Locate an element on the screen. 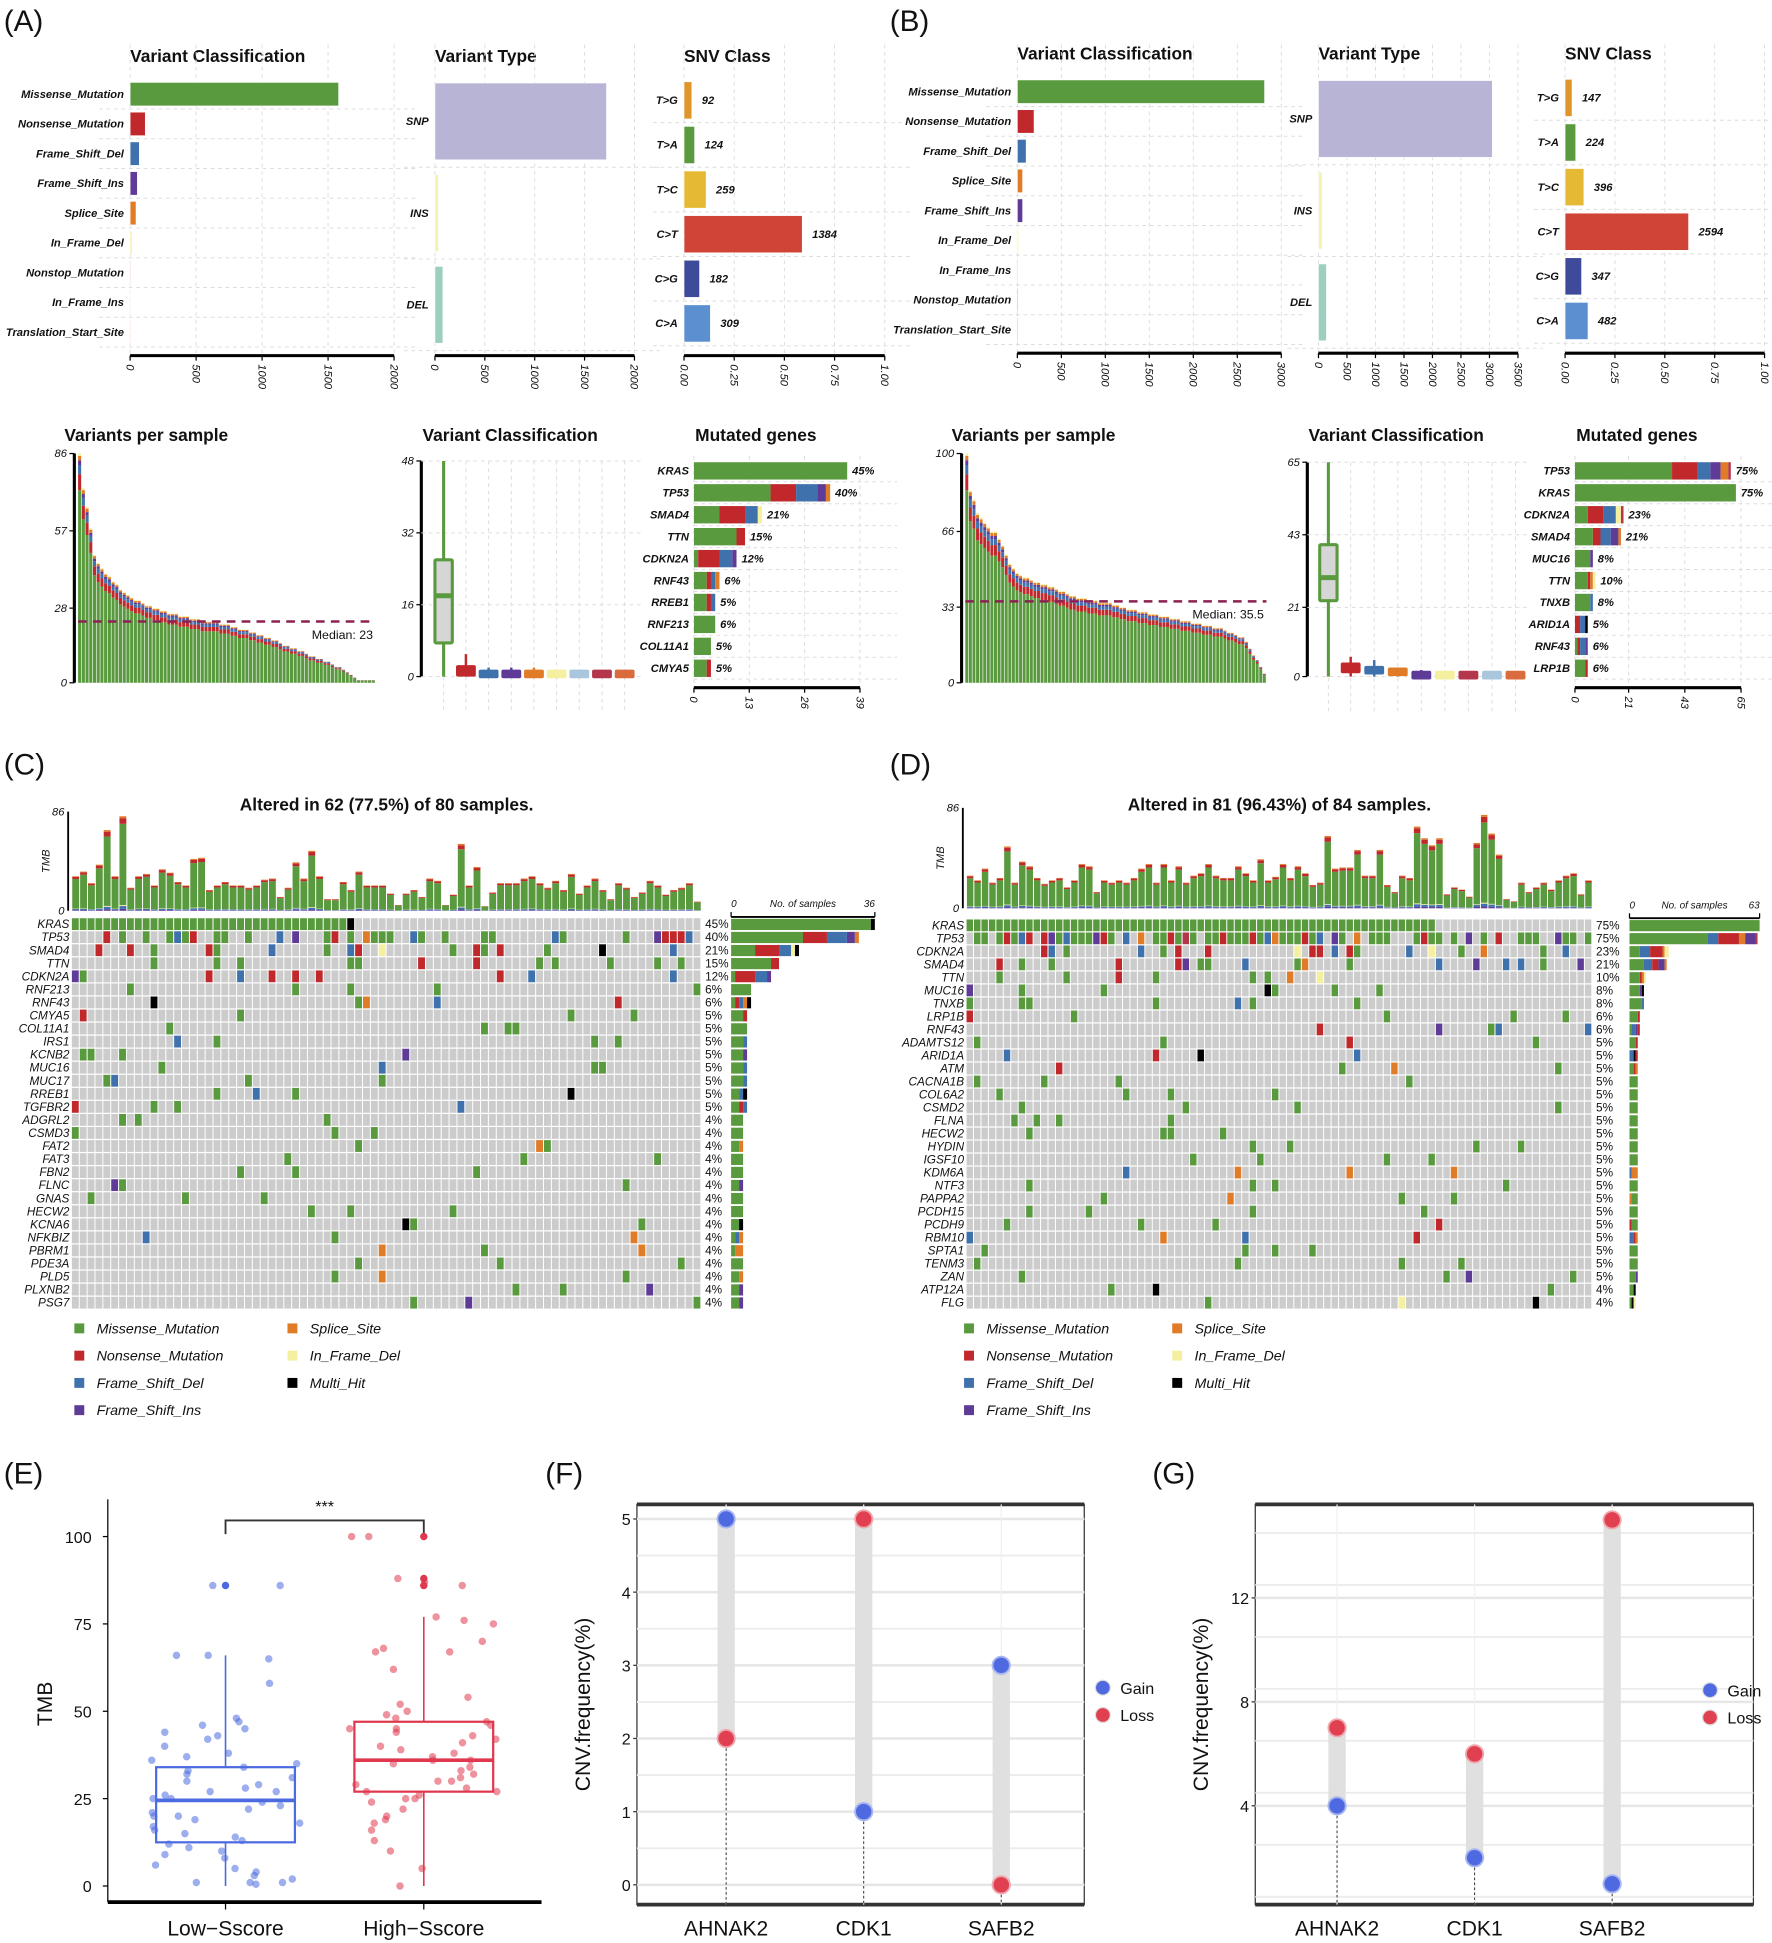 The width and height of the screenshot is (1772, 1943). percent-label: 4% is located at coordinates (714, 1224).